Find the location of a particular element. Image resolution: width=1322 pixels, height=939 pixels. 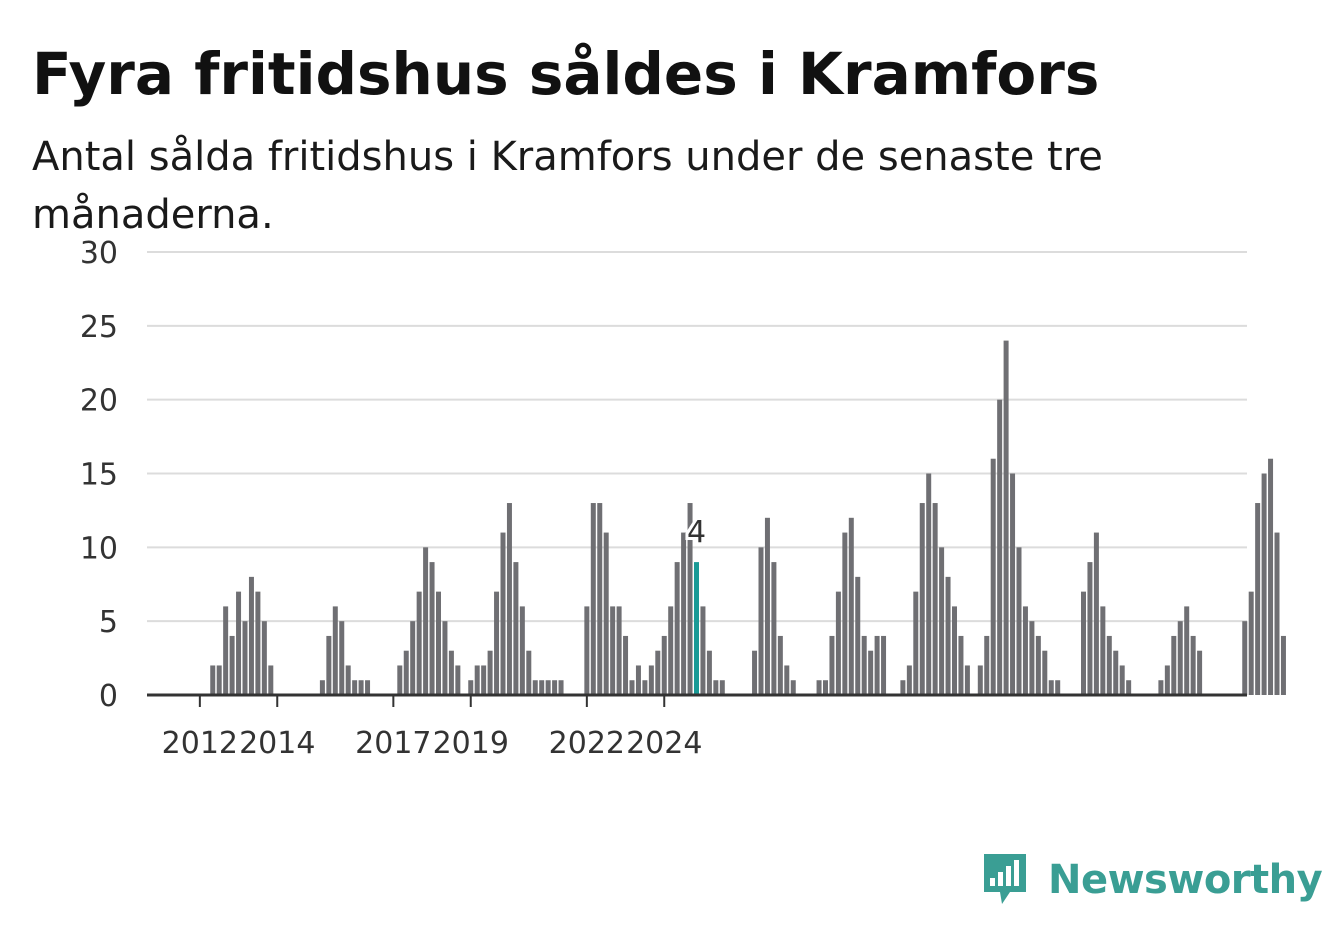

newsworthy-logo: Newsworthy is located at coordinates (1151, 880).